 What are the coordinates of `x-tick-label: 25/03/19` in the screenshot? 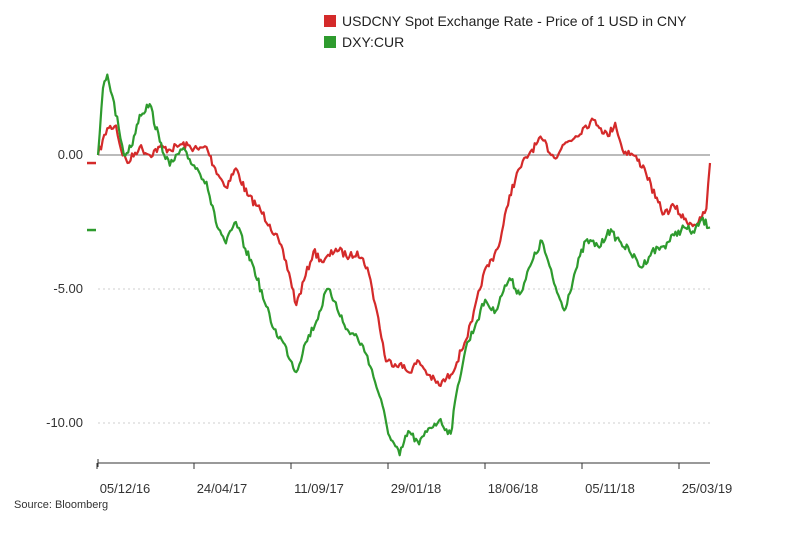 It's located at (707, 488).